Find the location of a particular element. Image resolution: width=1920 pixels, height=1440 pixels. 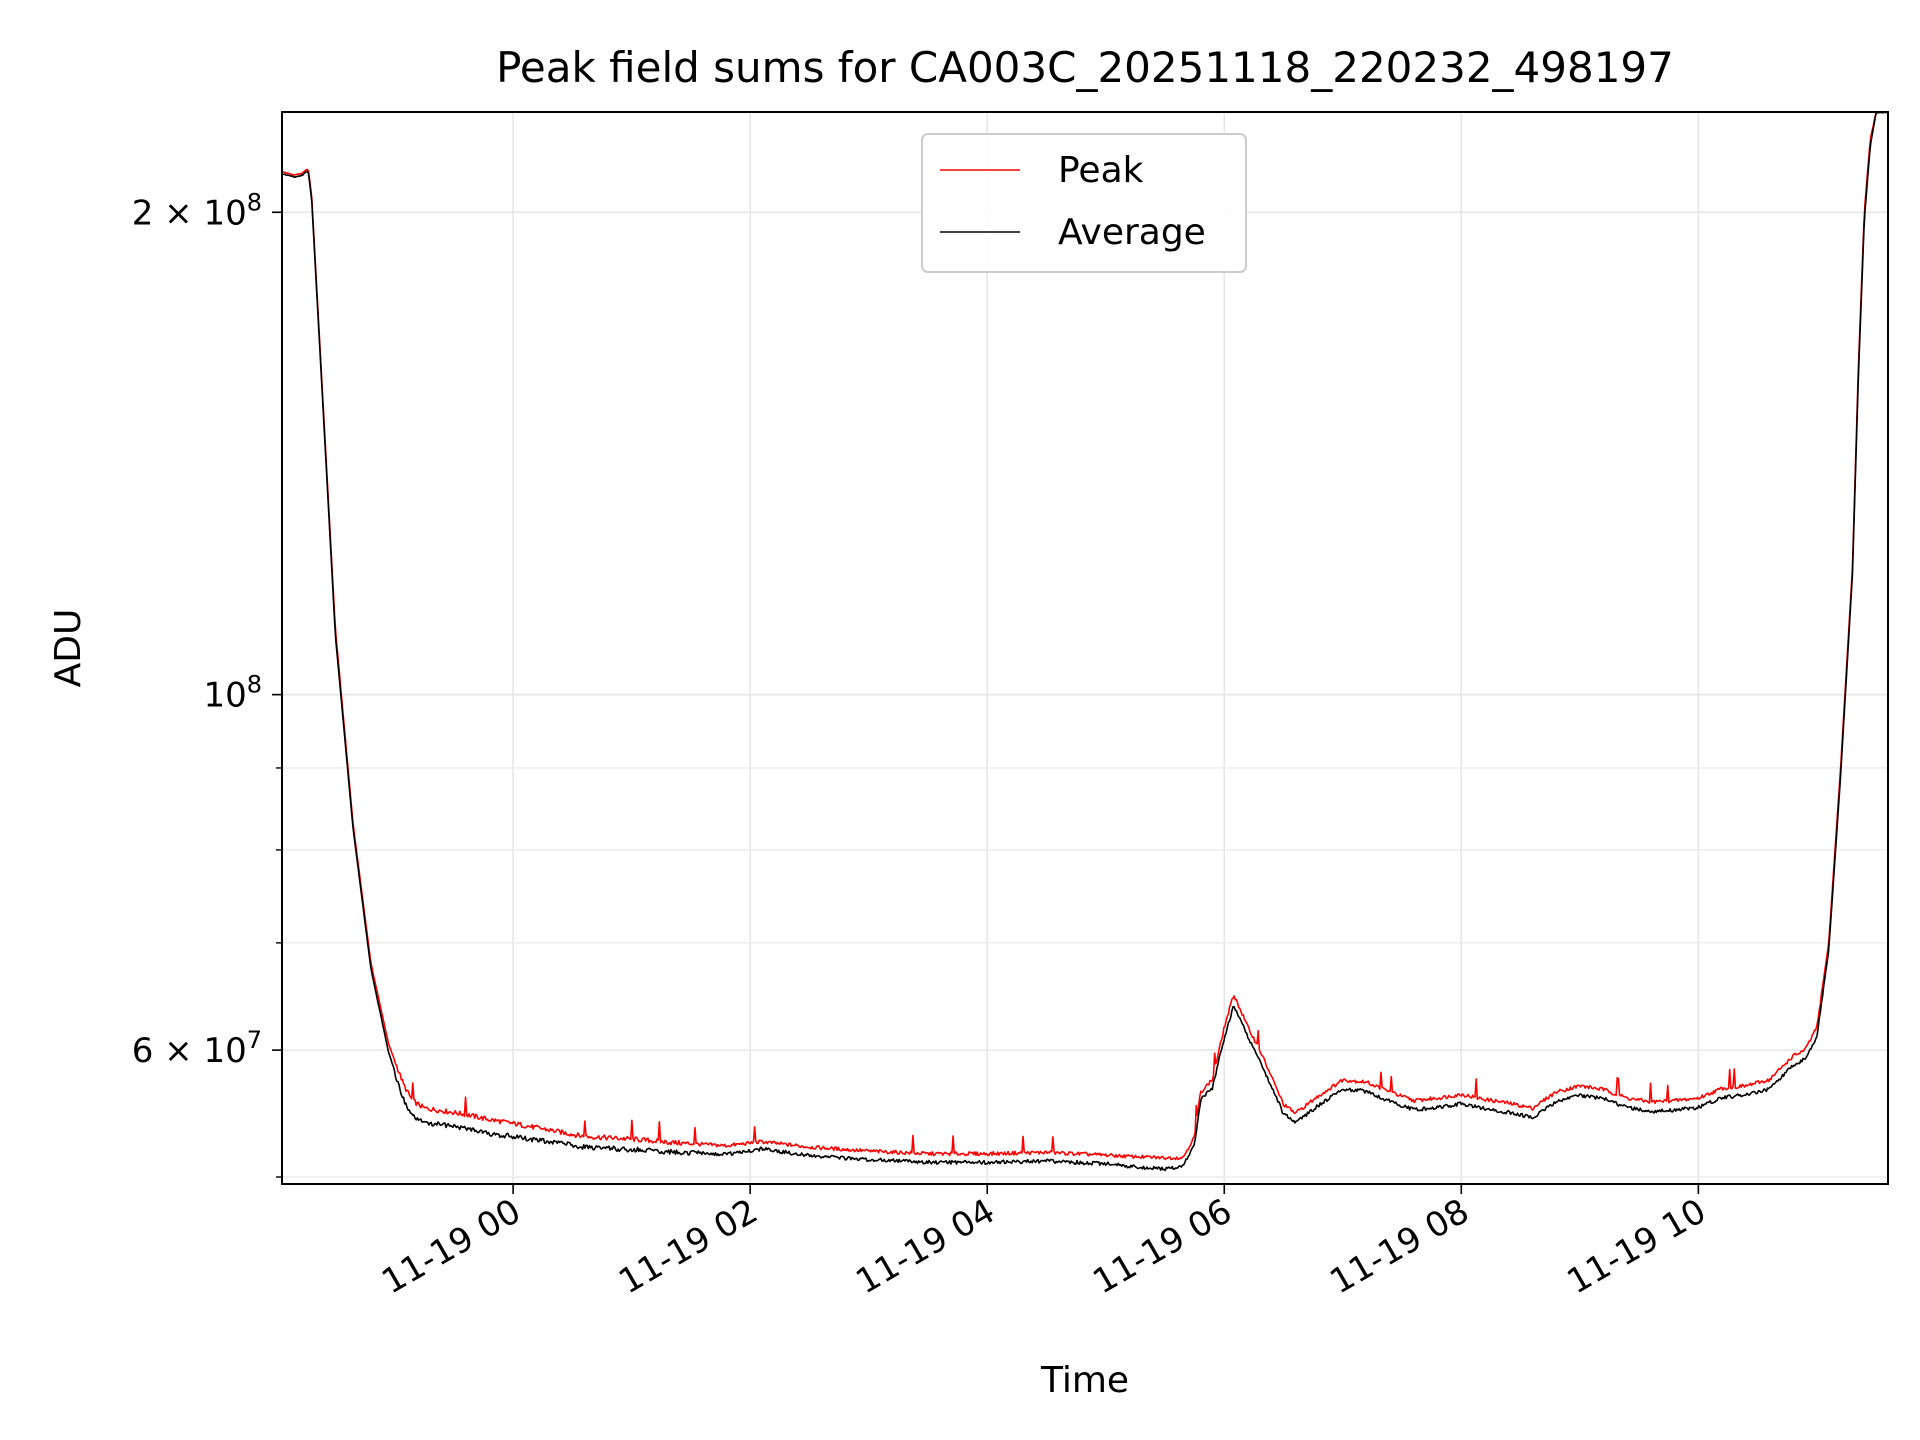

y-tick-label: 108 is located at coordinates (232, 693).